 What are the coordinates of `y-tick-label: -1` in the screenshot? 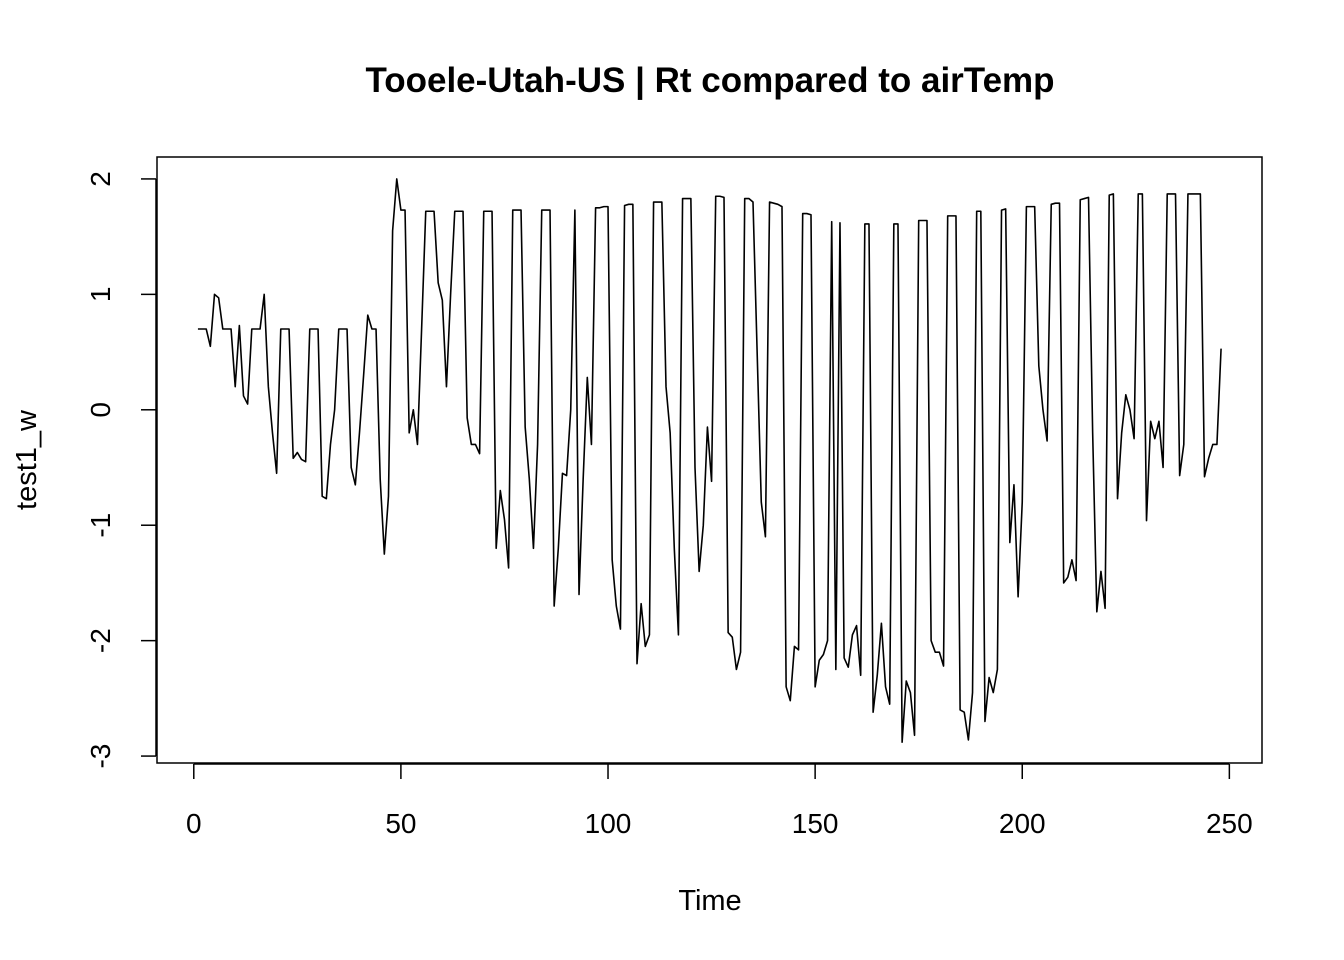 It's located at (100, 525).